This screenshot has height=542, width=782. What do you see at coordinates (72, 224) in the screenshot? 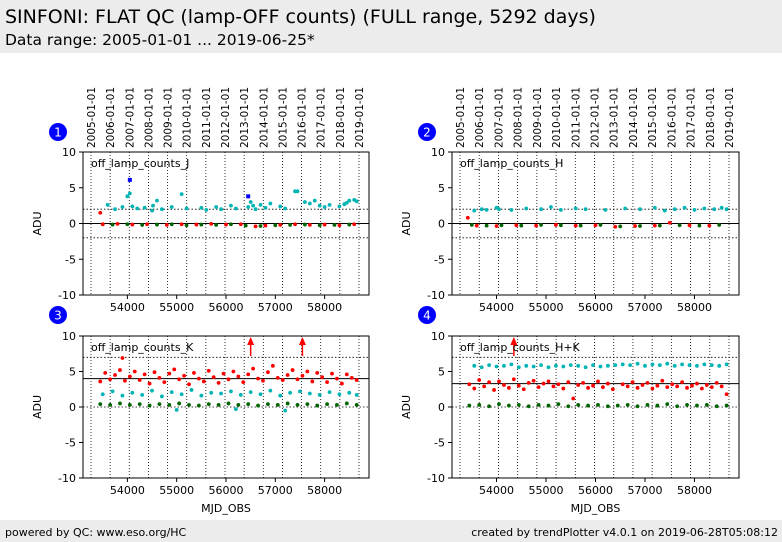
I see `y-tick-label: 0` at bounding box center [72, 224].